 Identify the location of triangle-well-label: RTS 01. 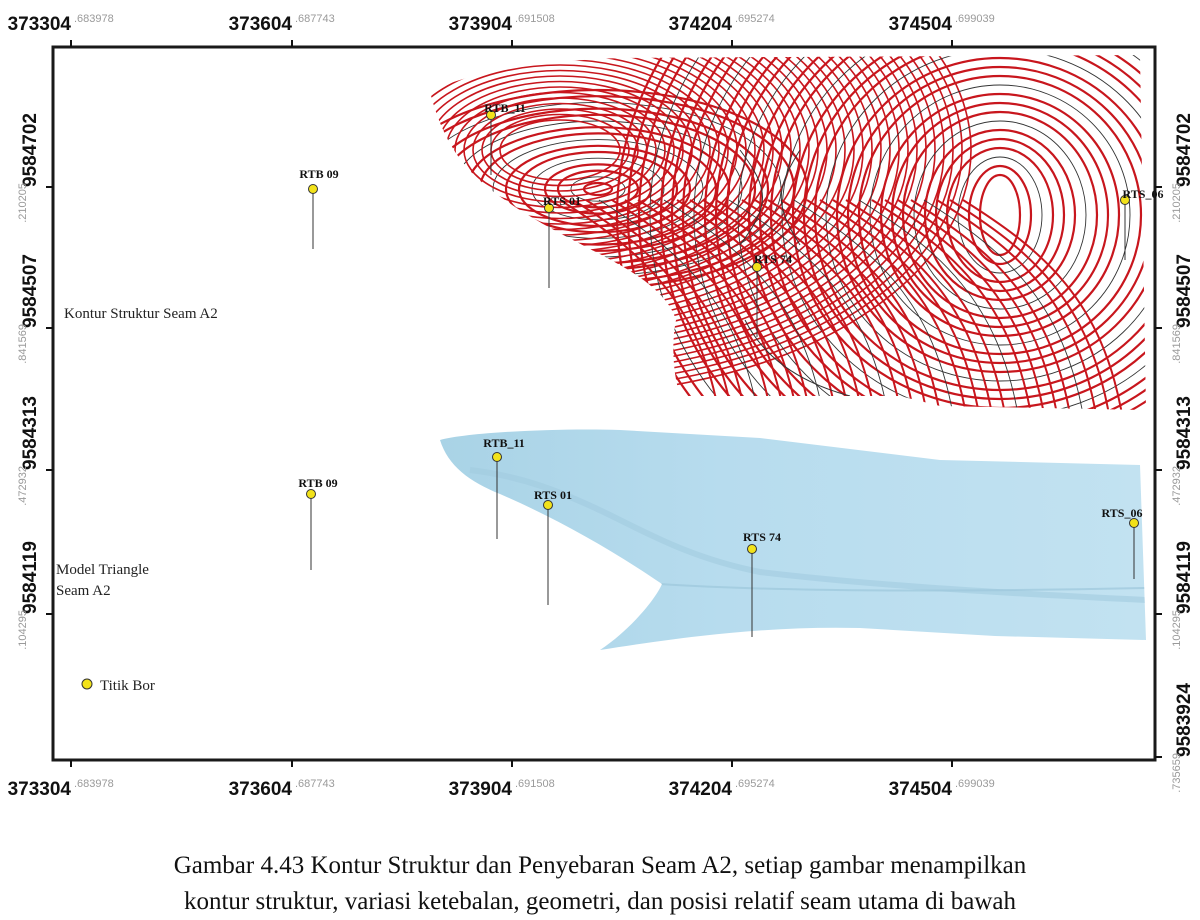
(553, 495).